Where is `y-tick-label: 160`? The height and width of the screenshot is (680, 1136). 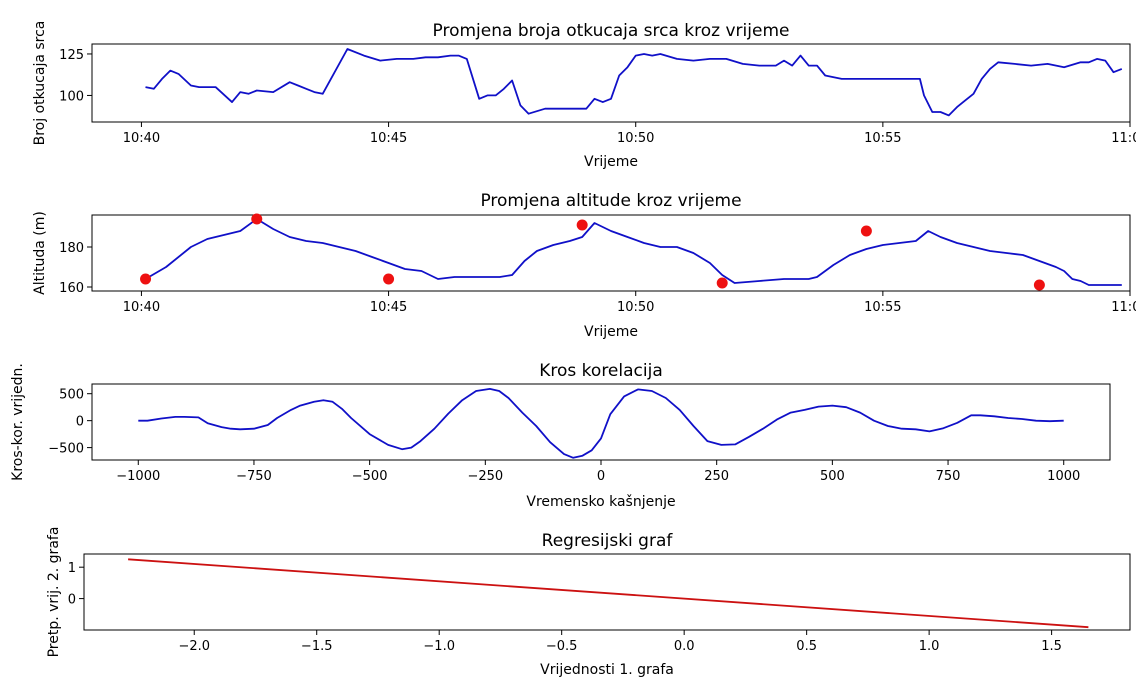
y-tick-label: 160 is located at coordinates (71, 288).